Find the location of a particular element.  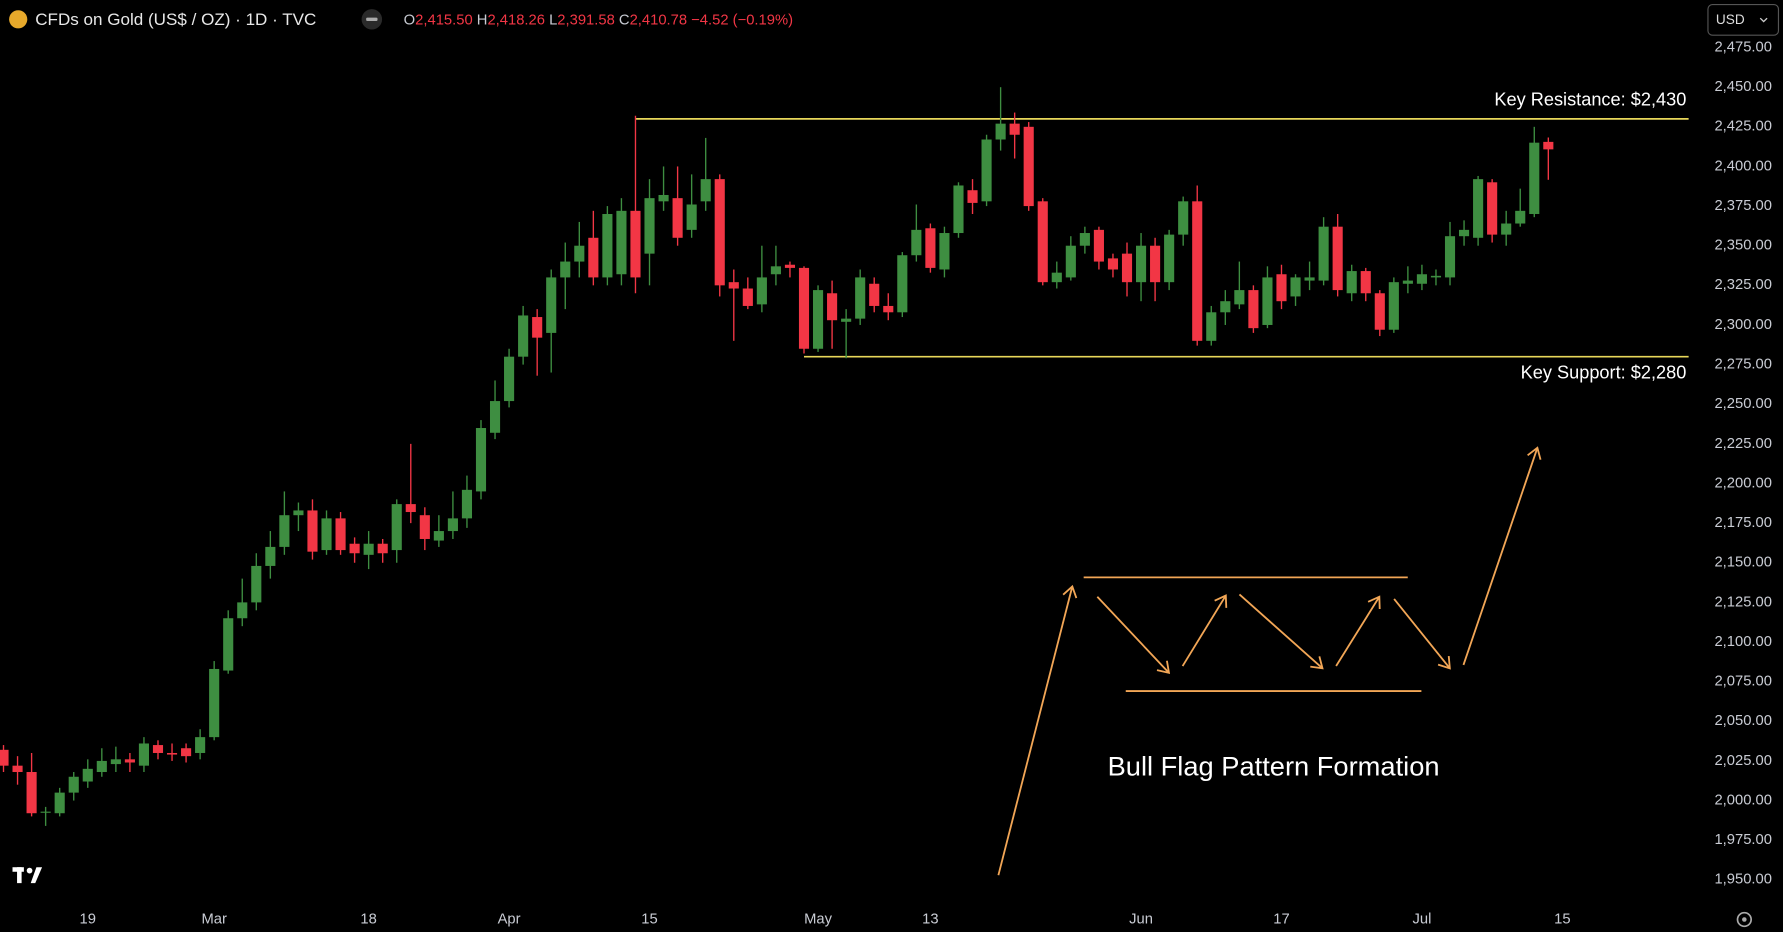

settings-icon-center is located at coordinates (1744, 919).